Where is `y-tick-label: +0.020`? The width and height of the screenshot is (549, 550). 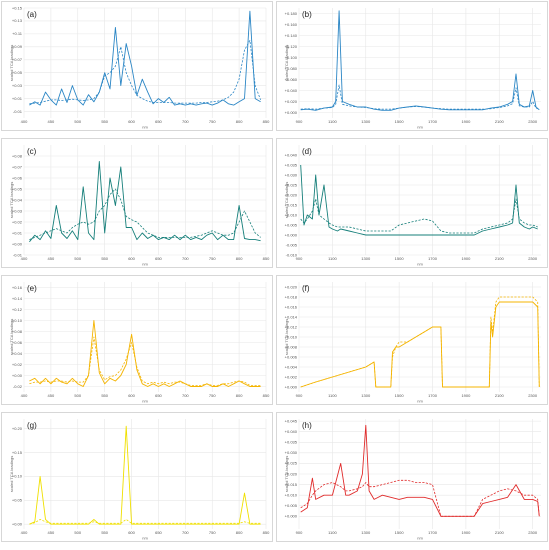
y-tick-label: +0.020 is located at coordinates (291, 473).